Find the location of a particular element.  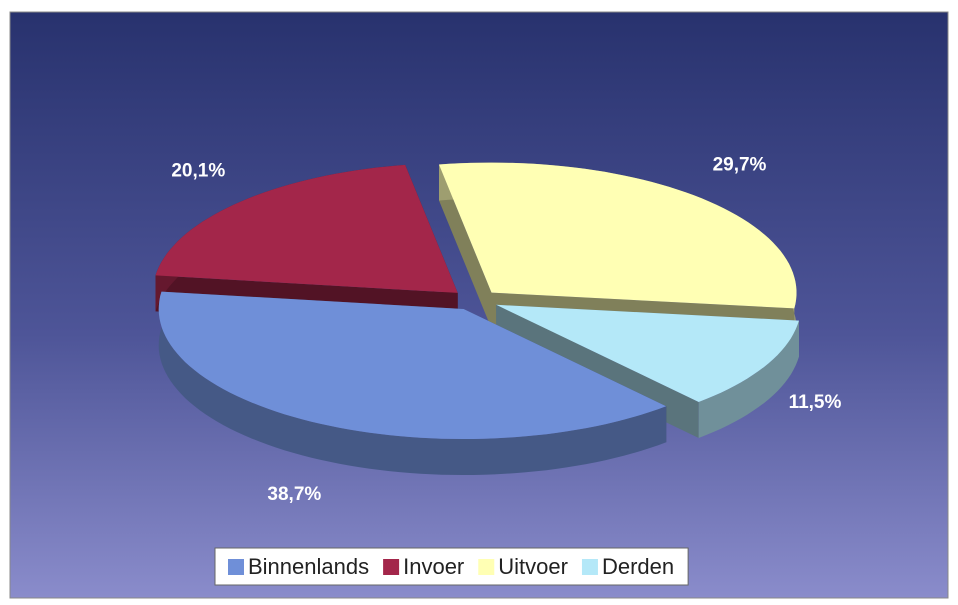

data-label: 20,1% is located at coordinates (198, 171).